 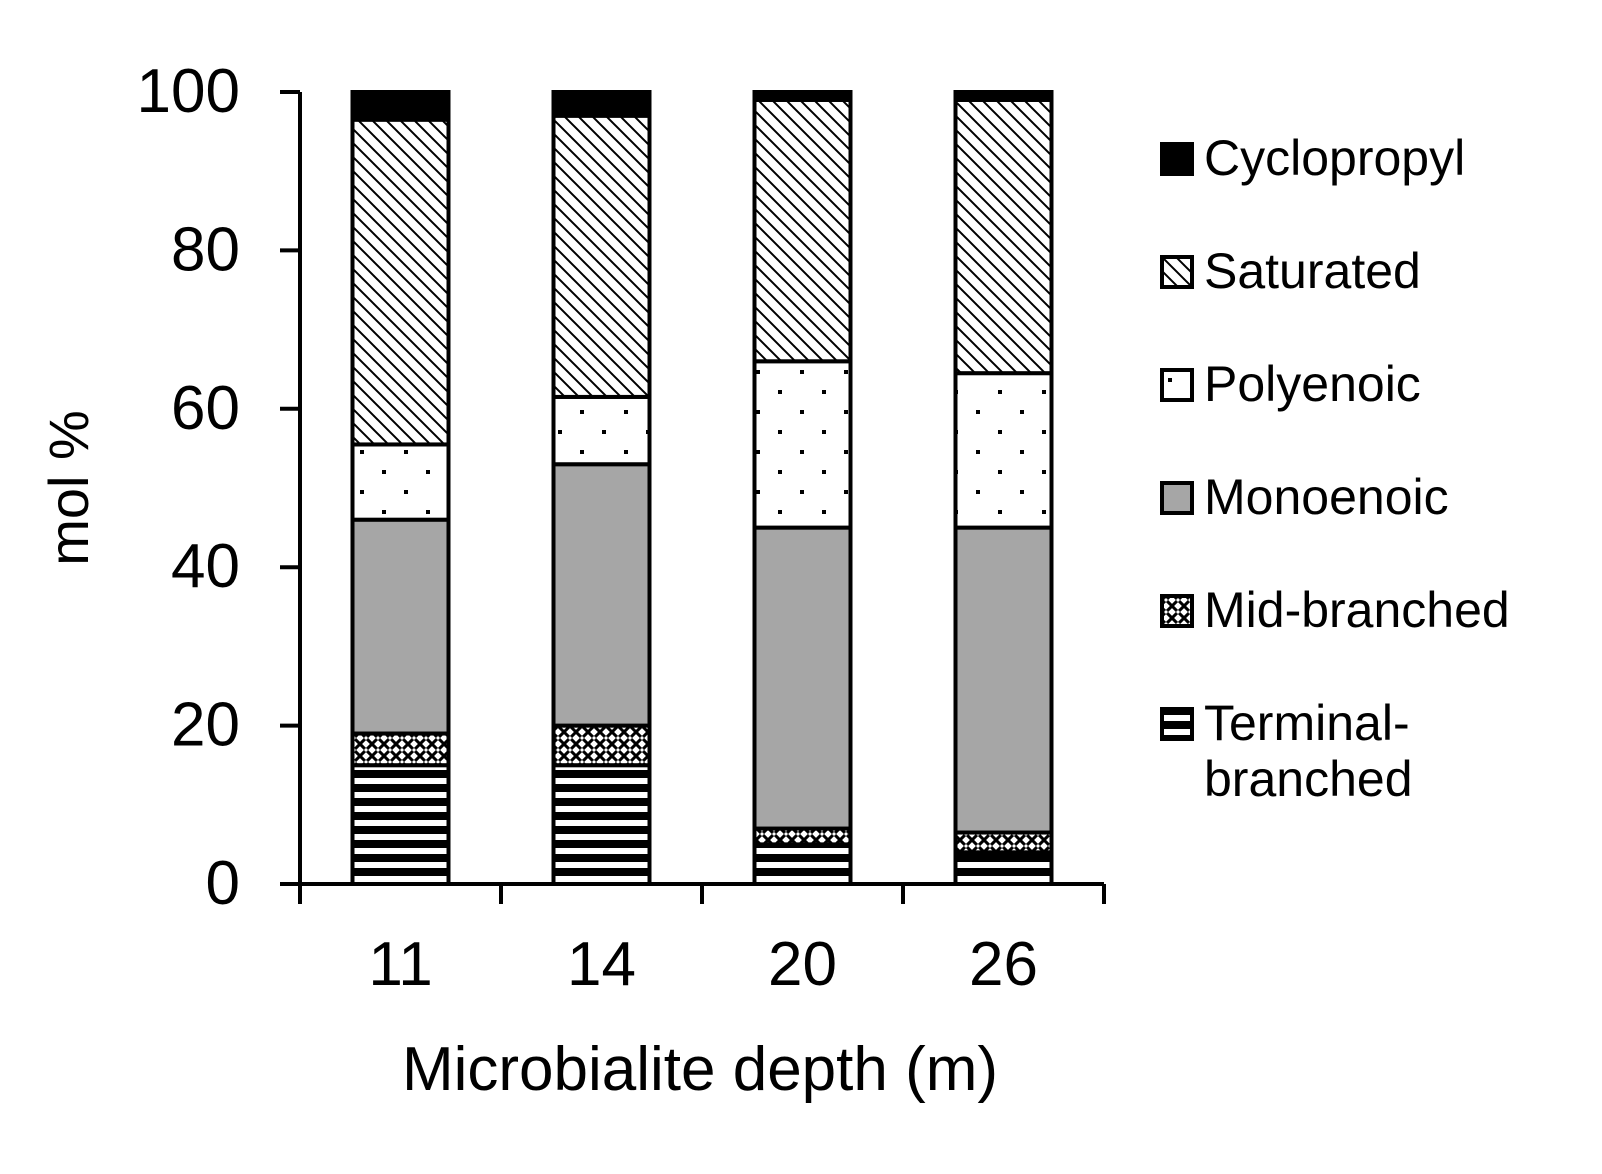 I want to click on x-tick-label: 26, so click(x=1003, y=964).